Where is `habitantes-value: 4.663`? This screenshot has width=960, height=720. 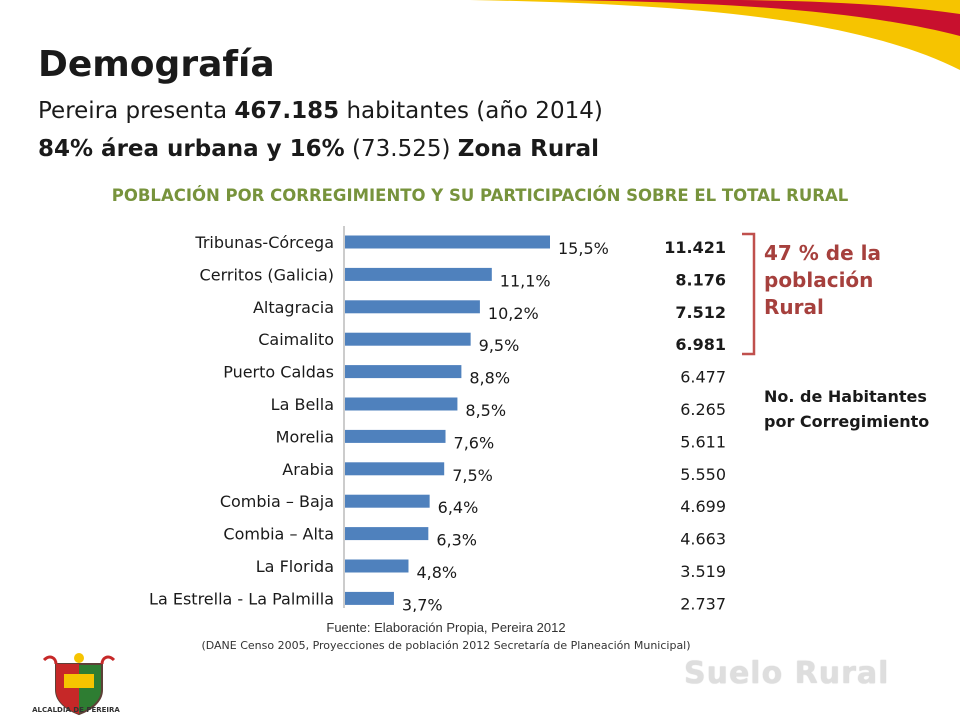
habitantes-value: 4.663 is located at coordinates (703, 539).